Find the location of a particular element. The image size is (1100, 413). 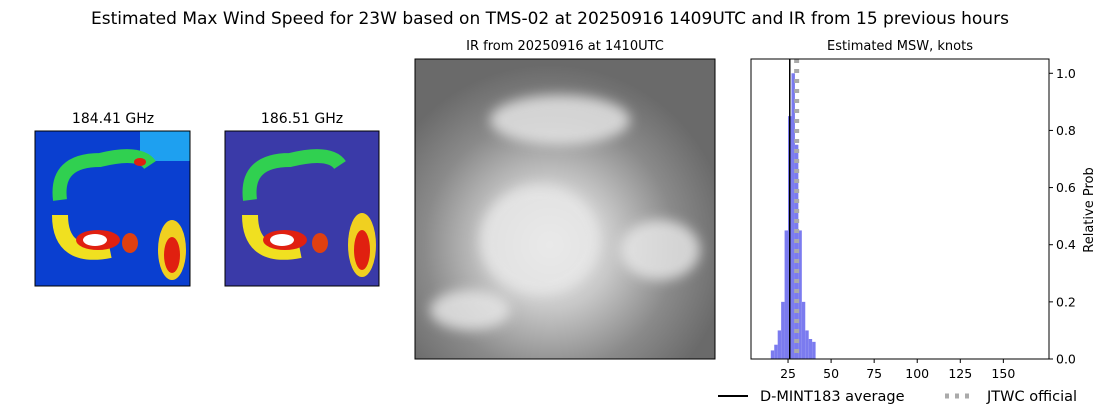

y-tick-label: 0.0 is located at coordinates (1066, 359).